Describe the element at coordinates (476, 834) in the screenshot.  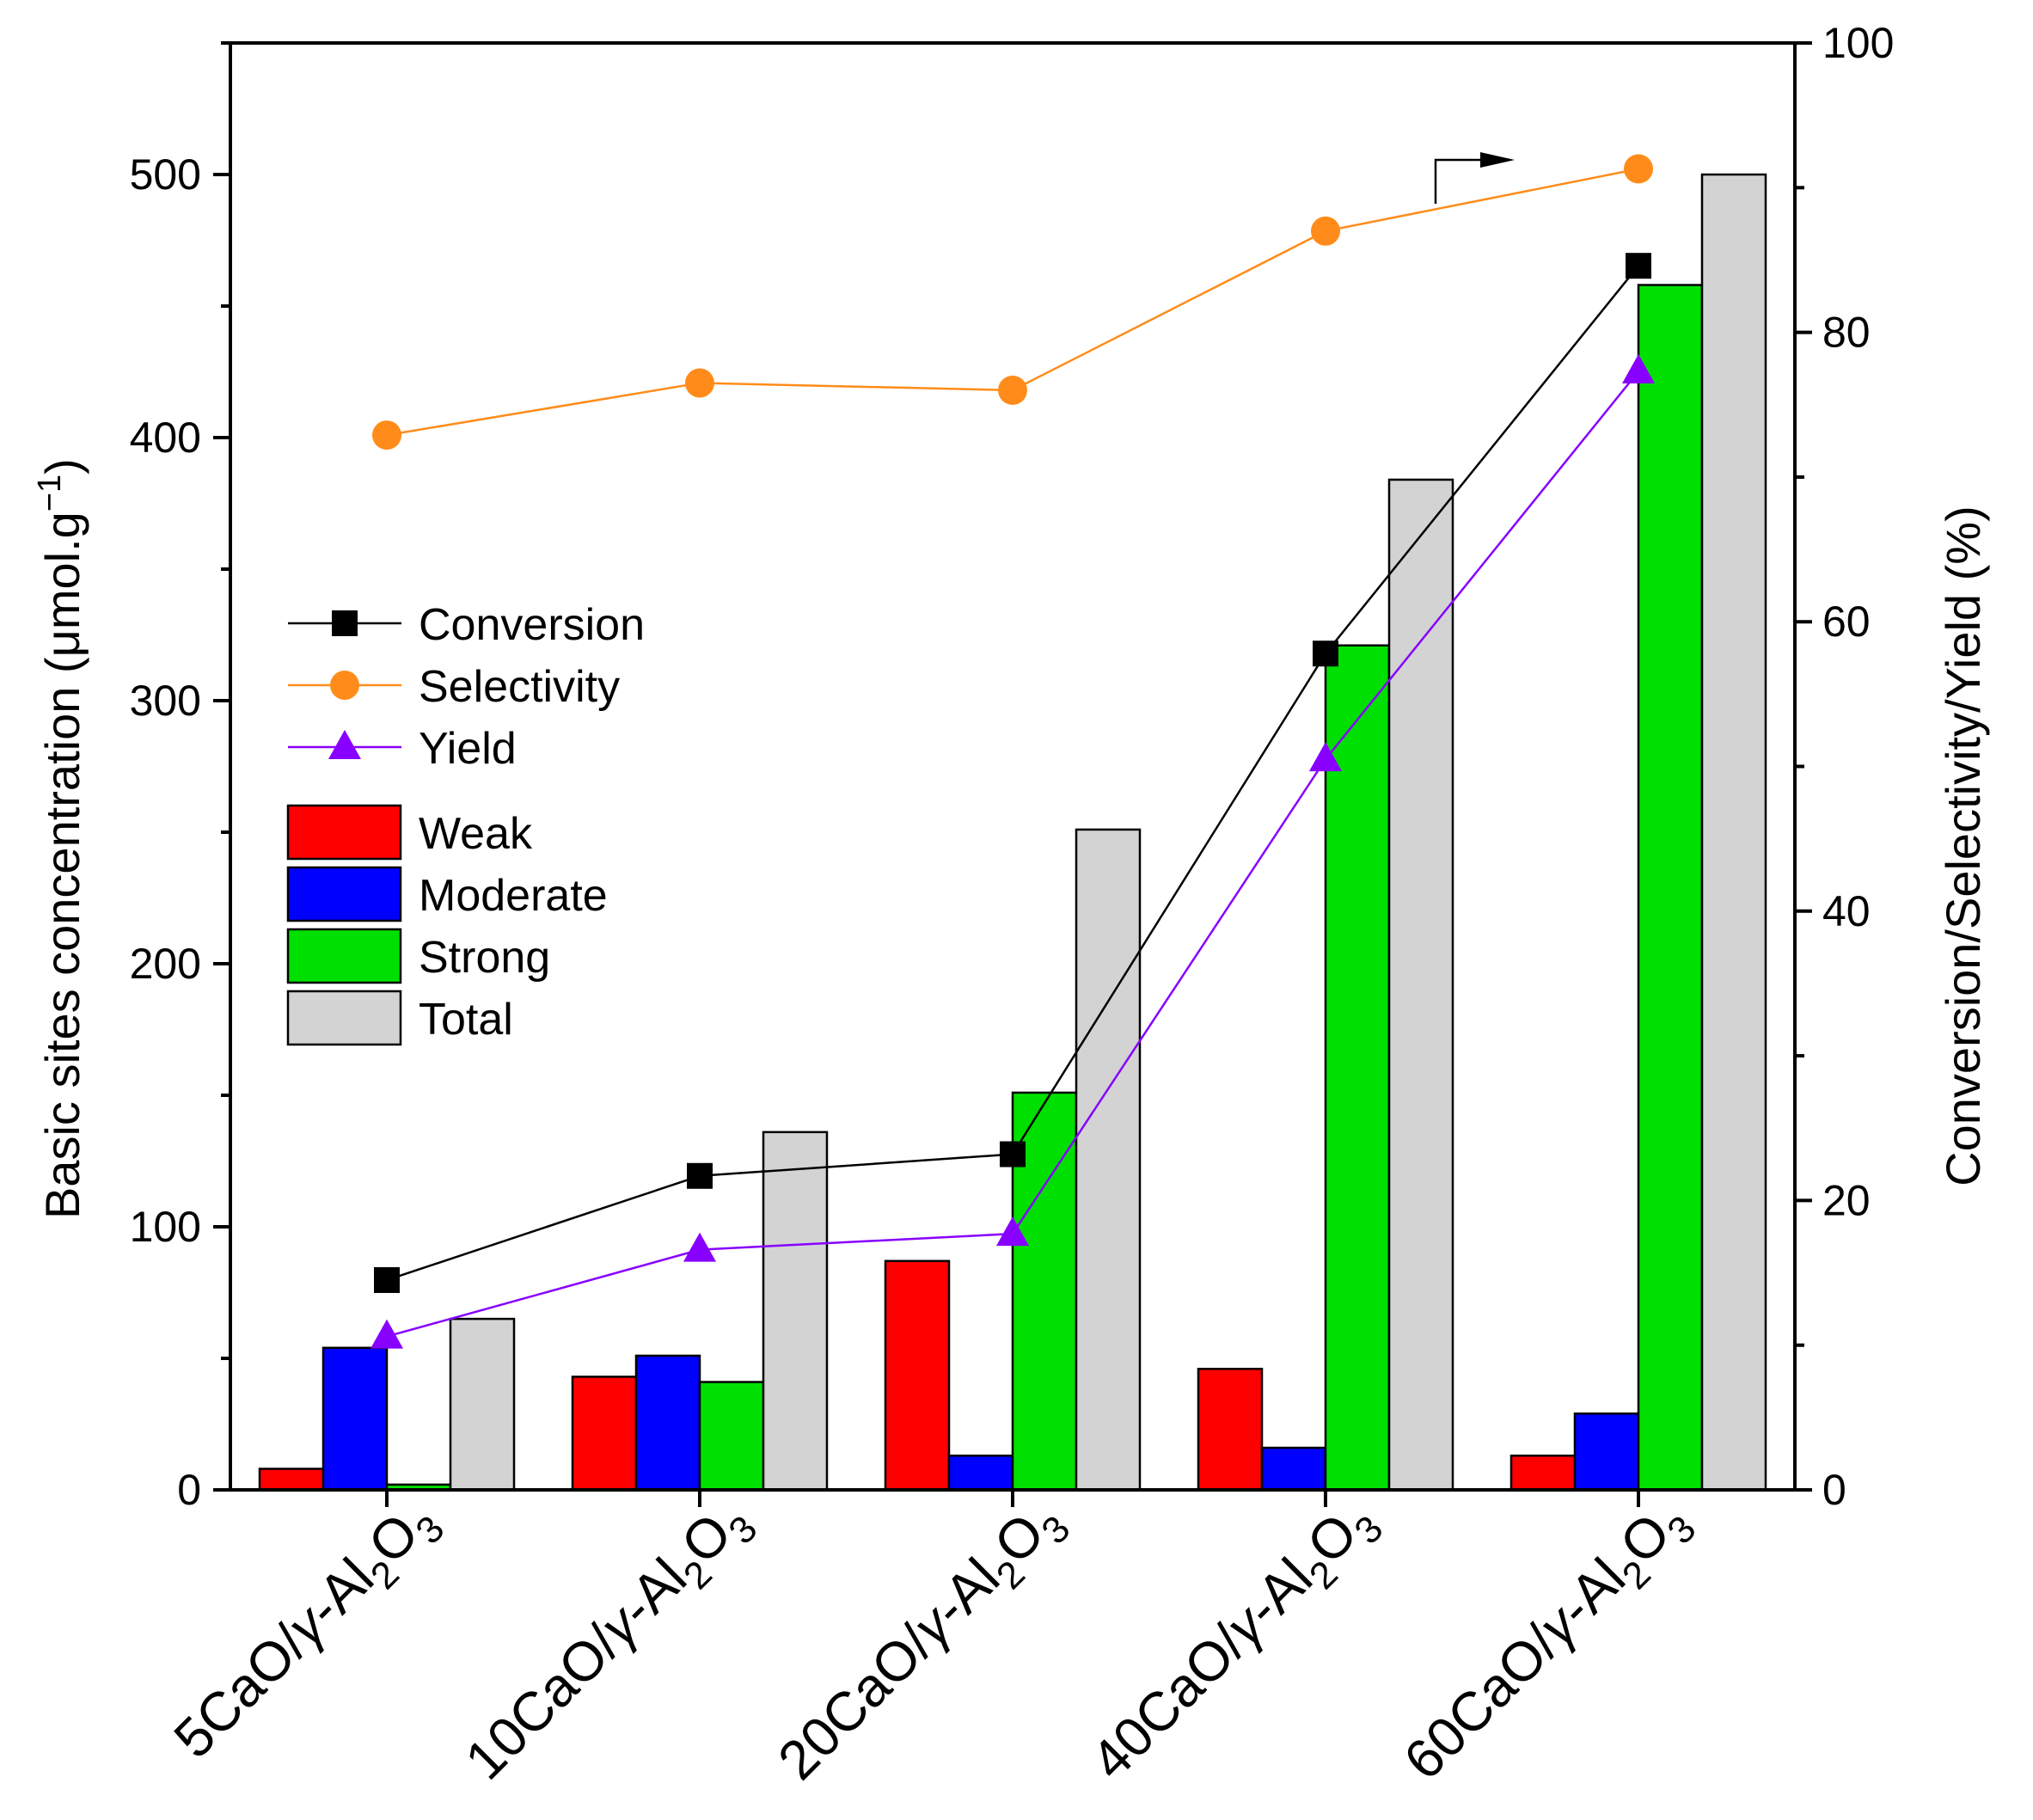
I see `legend-label-weak: Weak` at that location.